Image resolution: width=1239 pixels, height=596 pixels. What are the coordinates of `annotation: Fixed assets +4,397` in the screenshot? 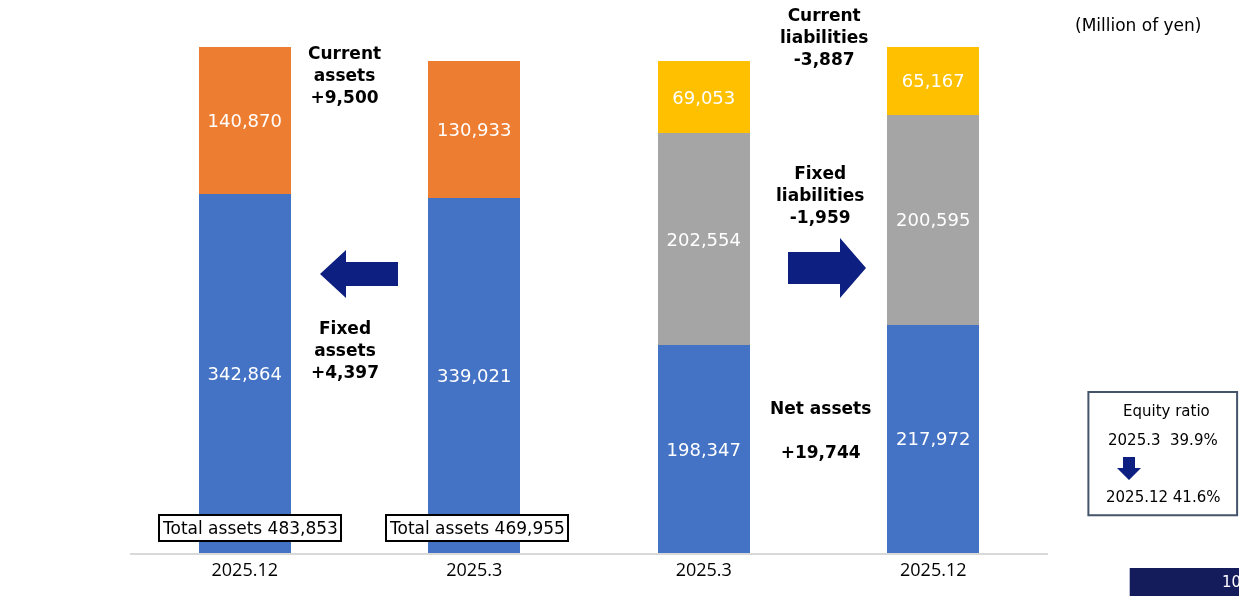 It's located at (345, 350).